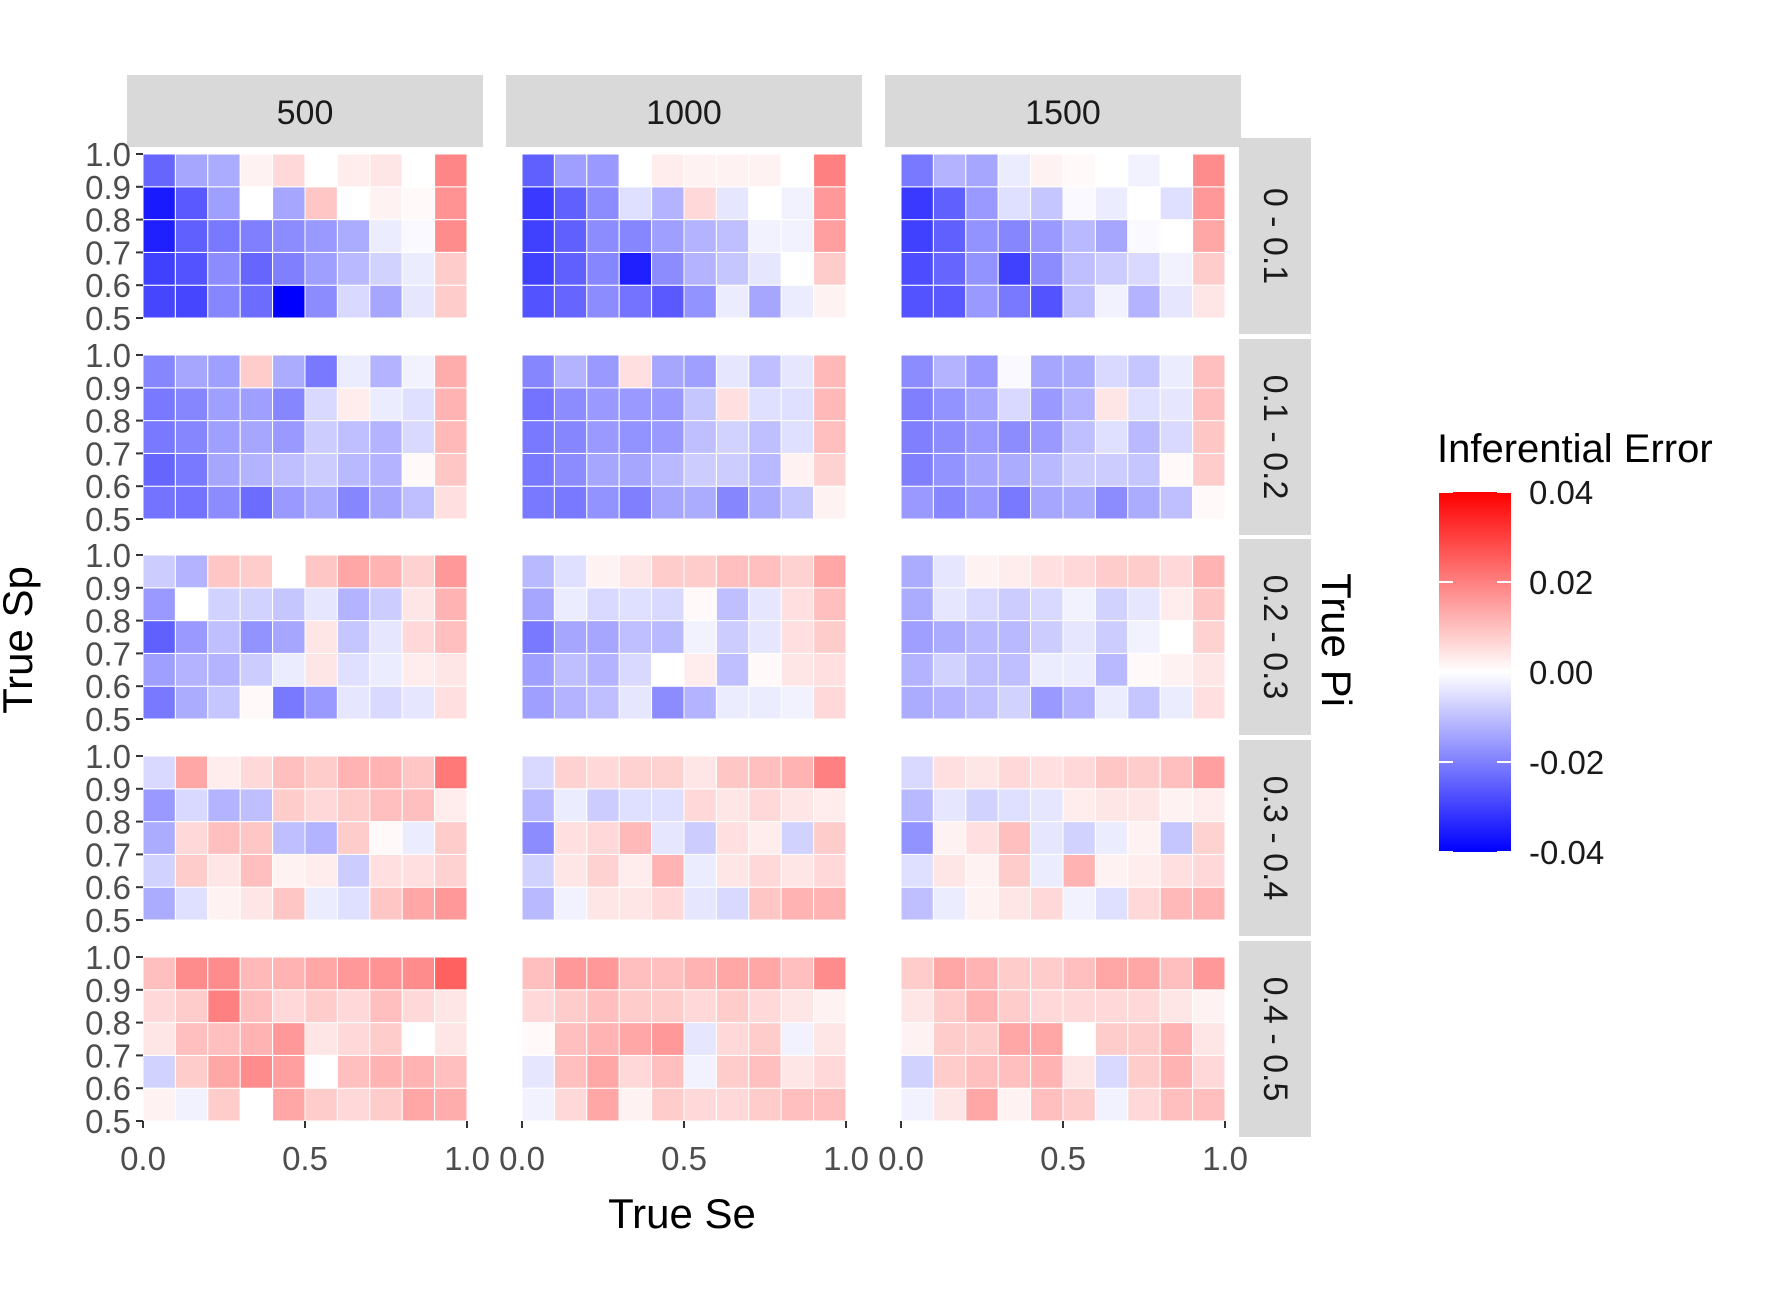  What do you see at coordinates (108, 519) in the screenshot?
I see `y-tick-label: 0.5` at bounding box center [108, 519].